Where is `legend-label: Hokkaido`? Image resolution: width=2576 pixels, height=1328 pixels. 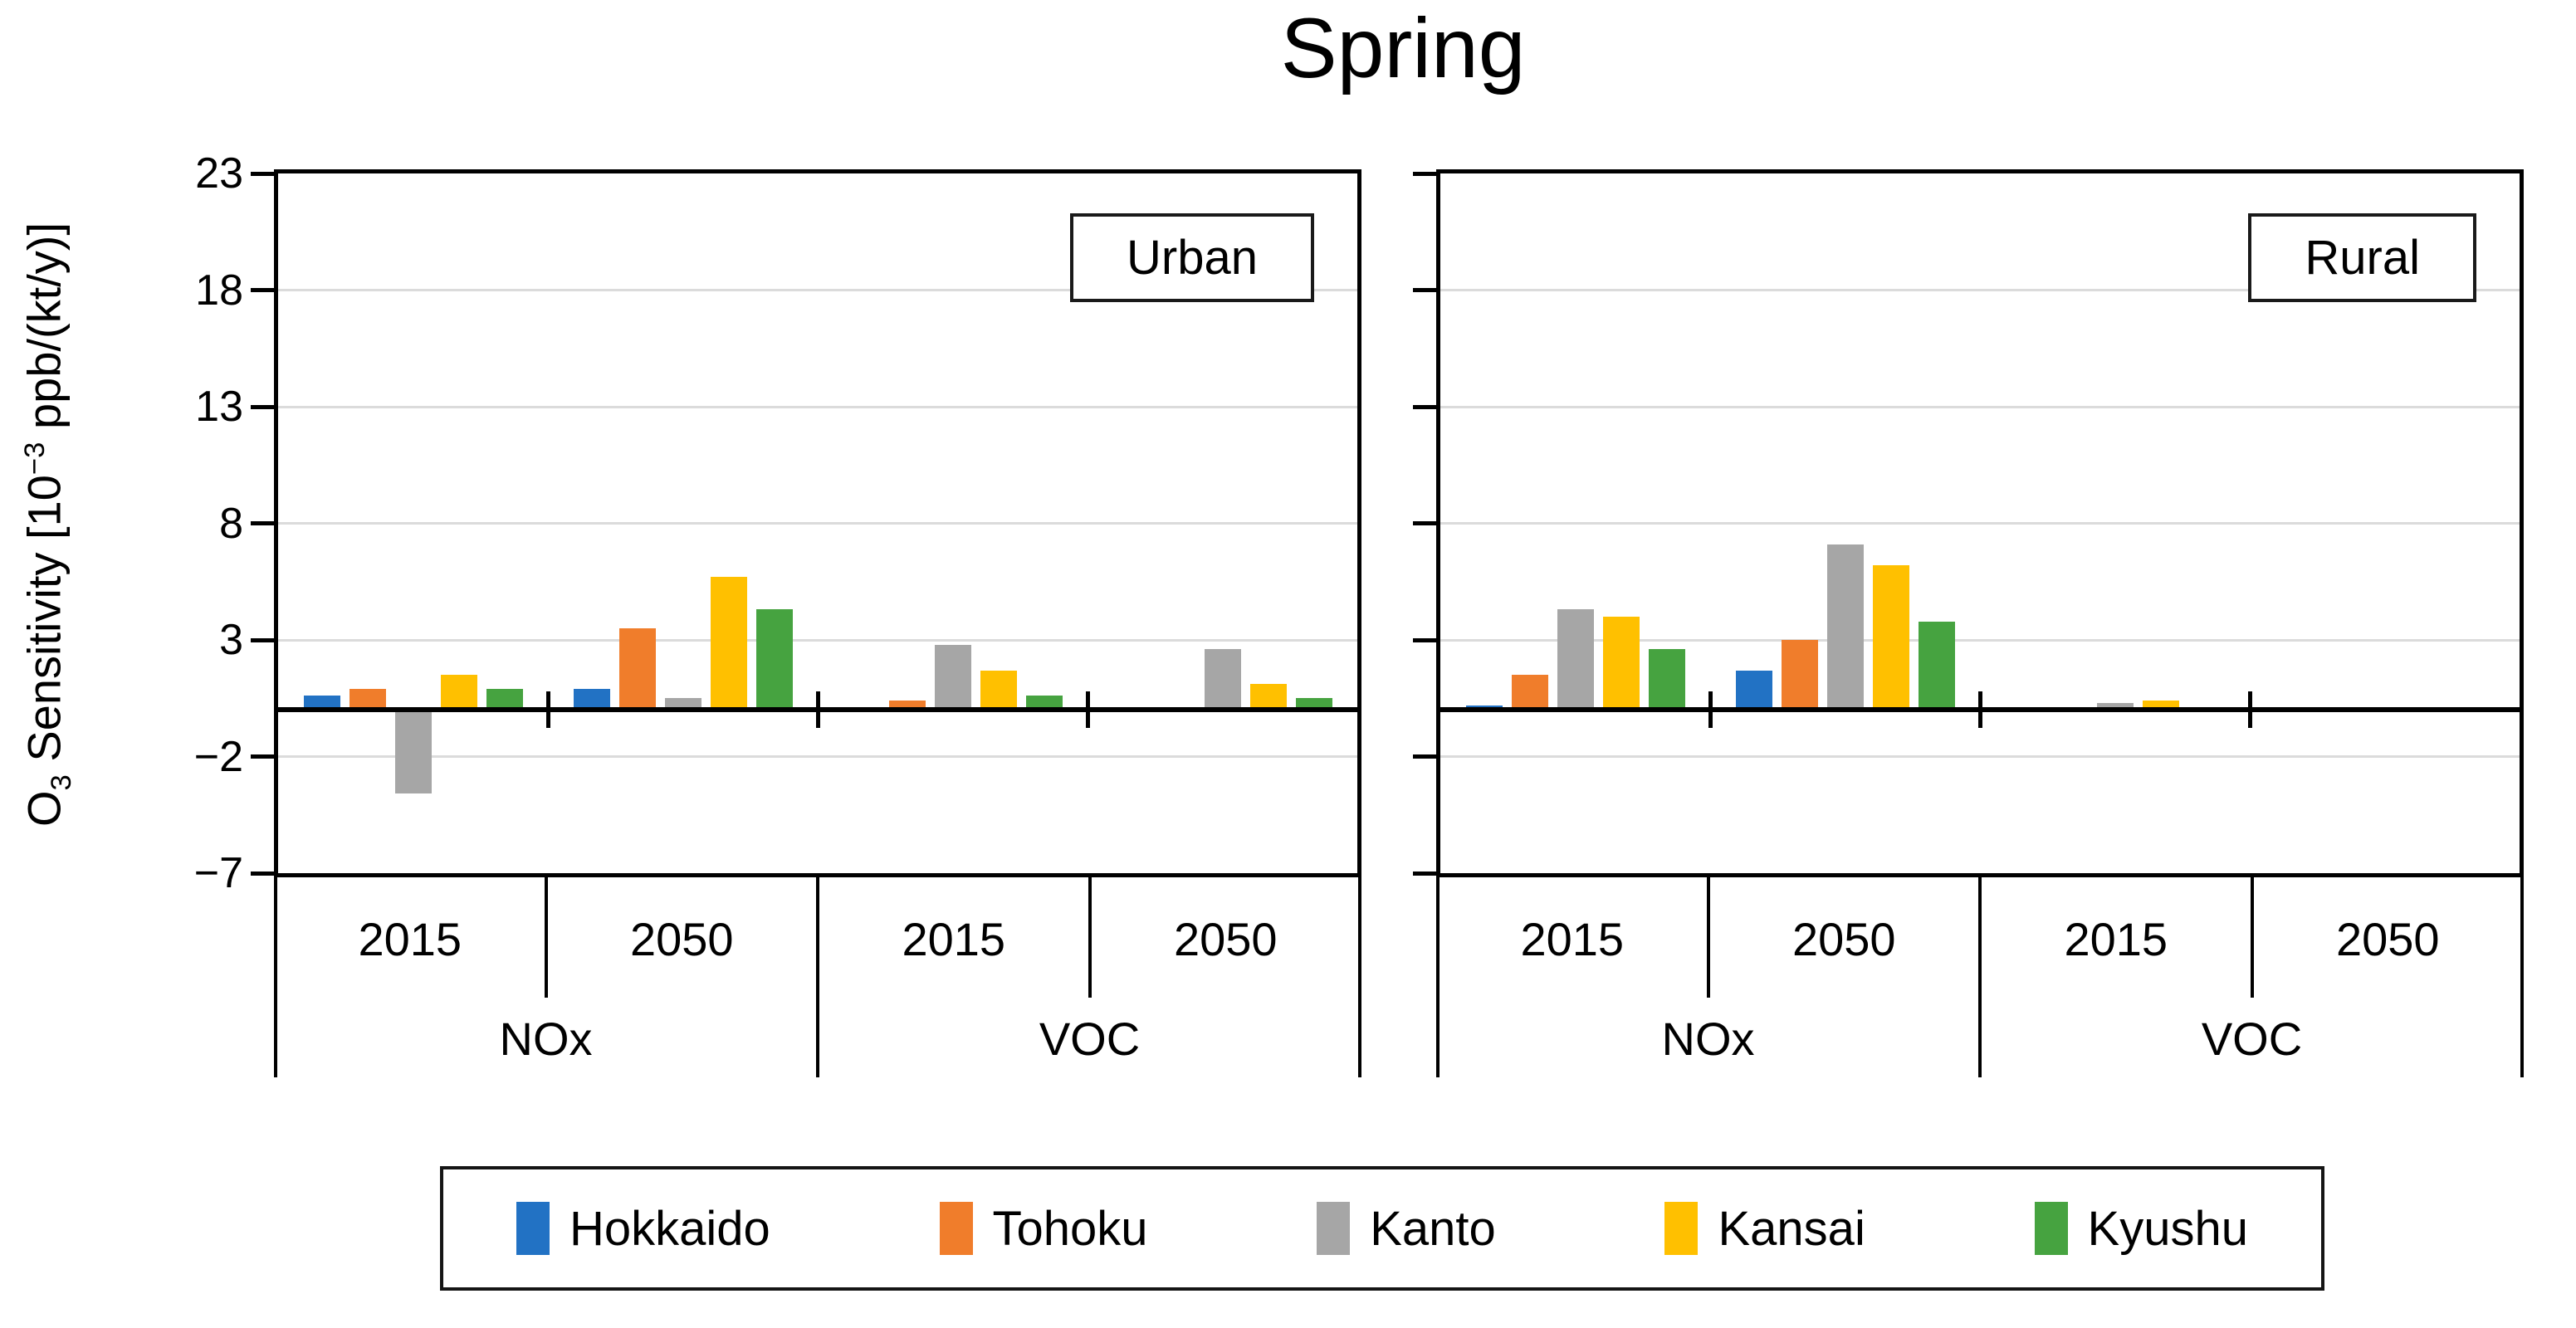
legend-label: Hokkaido is located at coordinates (669, 1228).